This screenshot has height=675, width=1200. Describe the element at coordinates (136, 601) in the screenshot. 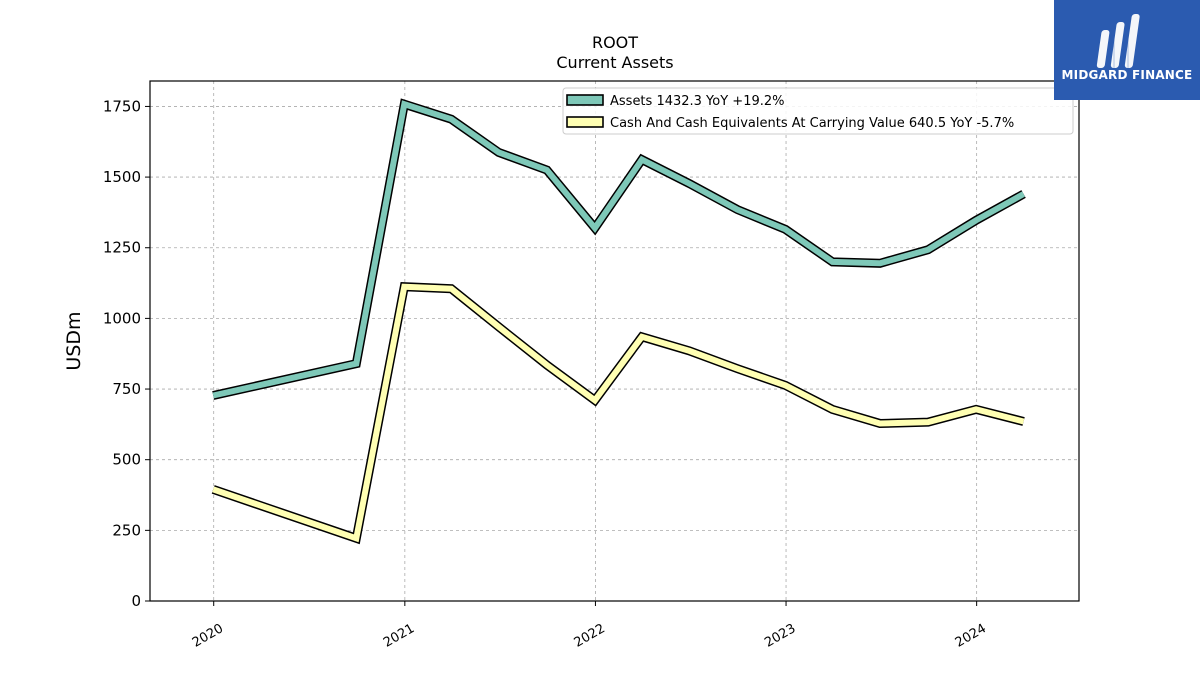

I see `y-tick-label: 0` at that location.